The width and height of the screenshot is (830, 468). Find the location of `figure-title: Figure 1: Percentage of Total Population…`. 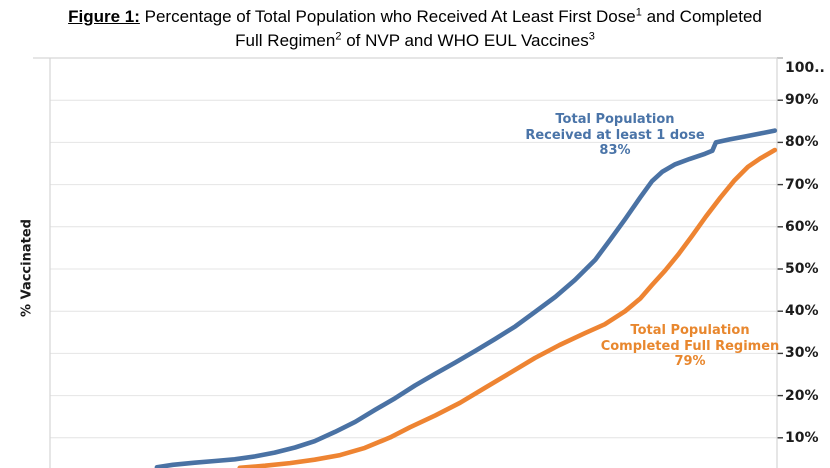

figure-title: Figure 1: Percentage of Total Population… is located at coordinates (415, 29).